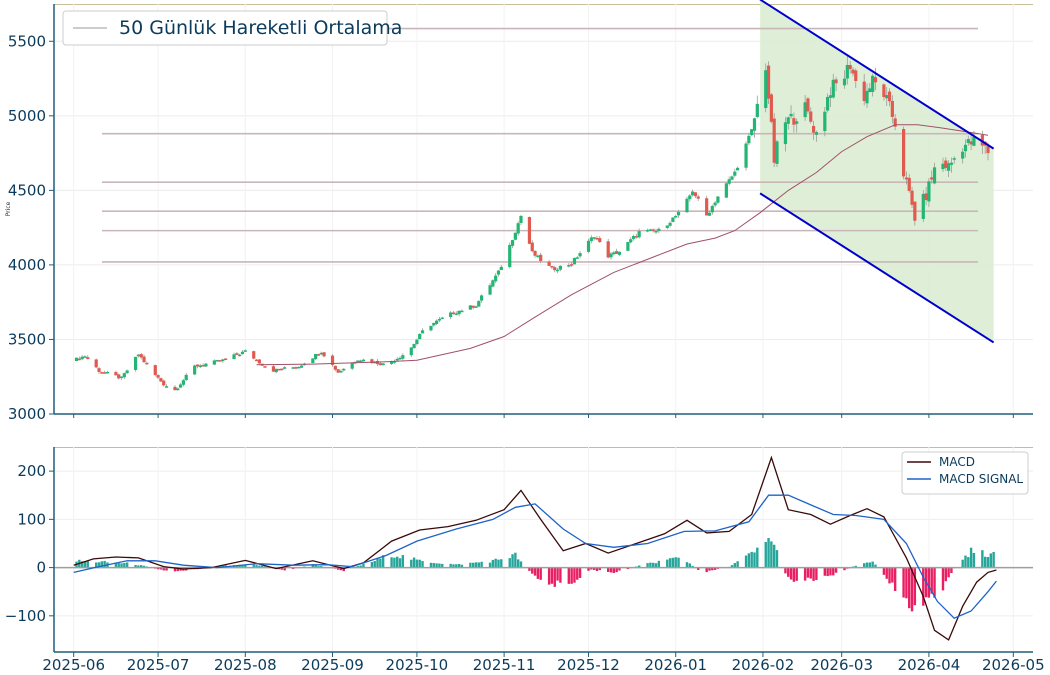 Image resolution: width=1050 pixels, height=675 pixels. What do you see at coordinates (877, 171) in the screenshot?
I see `channel-fill` at bounding box center [877, 171].